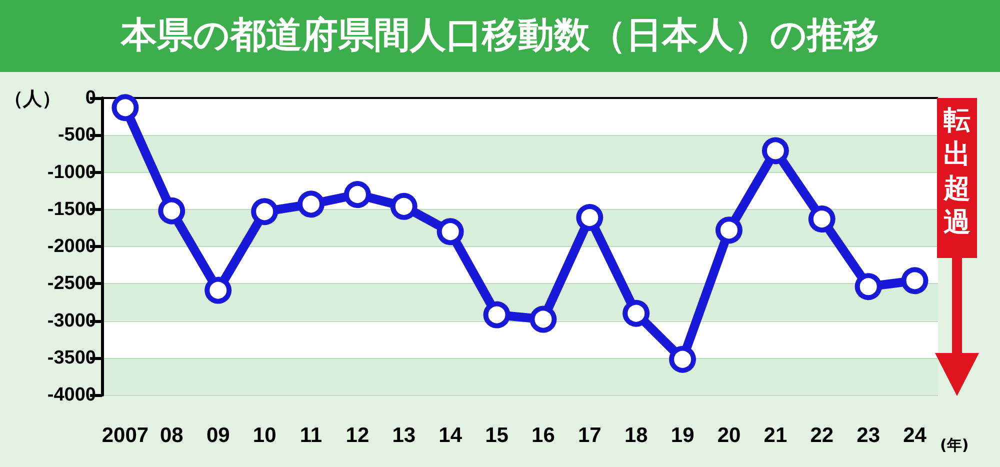 Image resolution: width=1000 pixels, height=467 pixels. What do you see at coordinates (404, 435) in the screenshot?
I see `x-tick-label: 13` at bounding box center [404, 435].